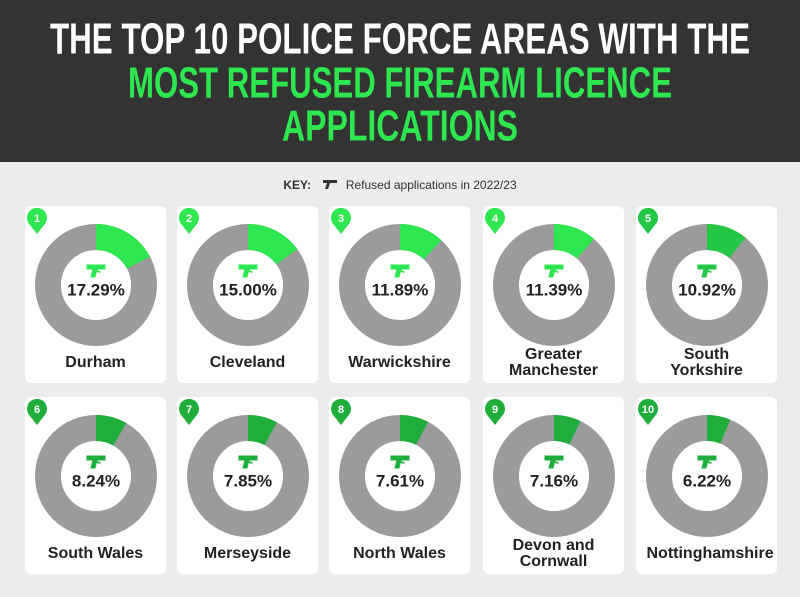 This screenshot has height=597, width=800. I want to click on rank-badge: 2, so click(189, 220).